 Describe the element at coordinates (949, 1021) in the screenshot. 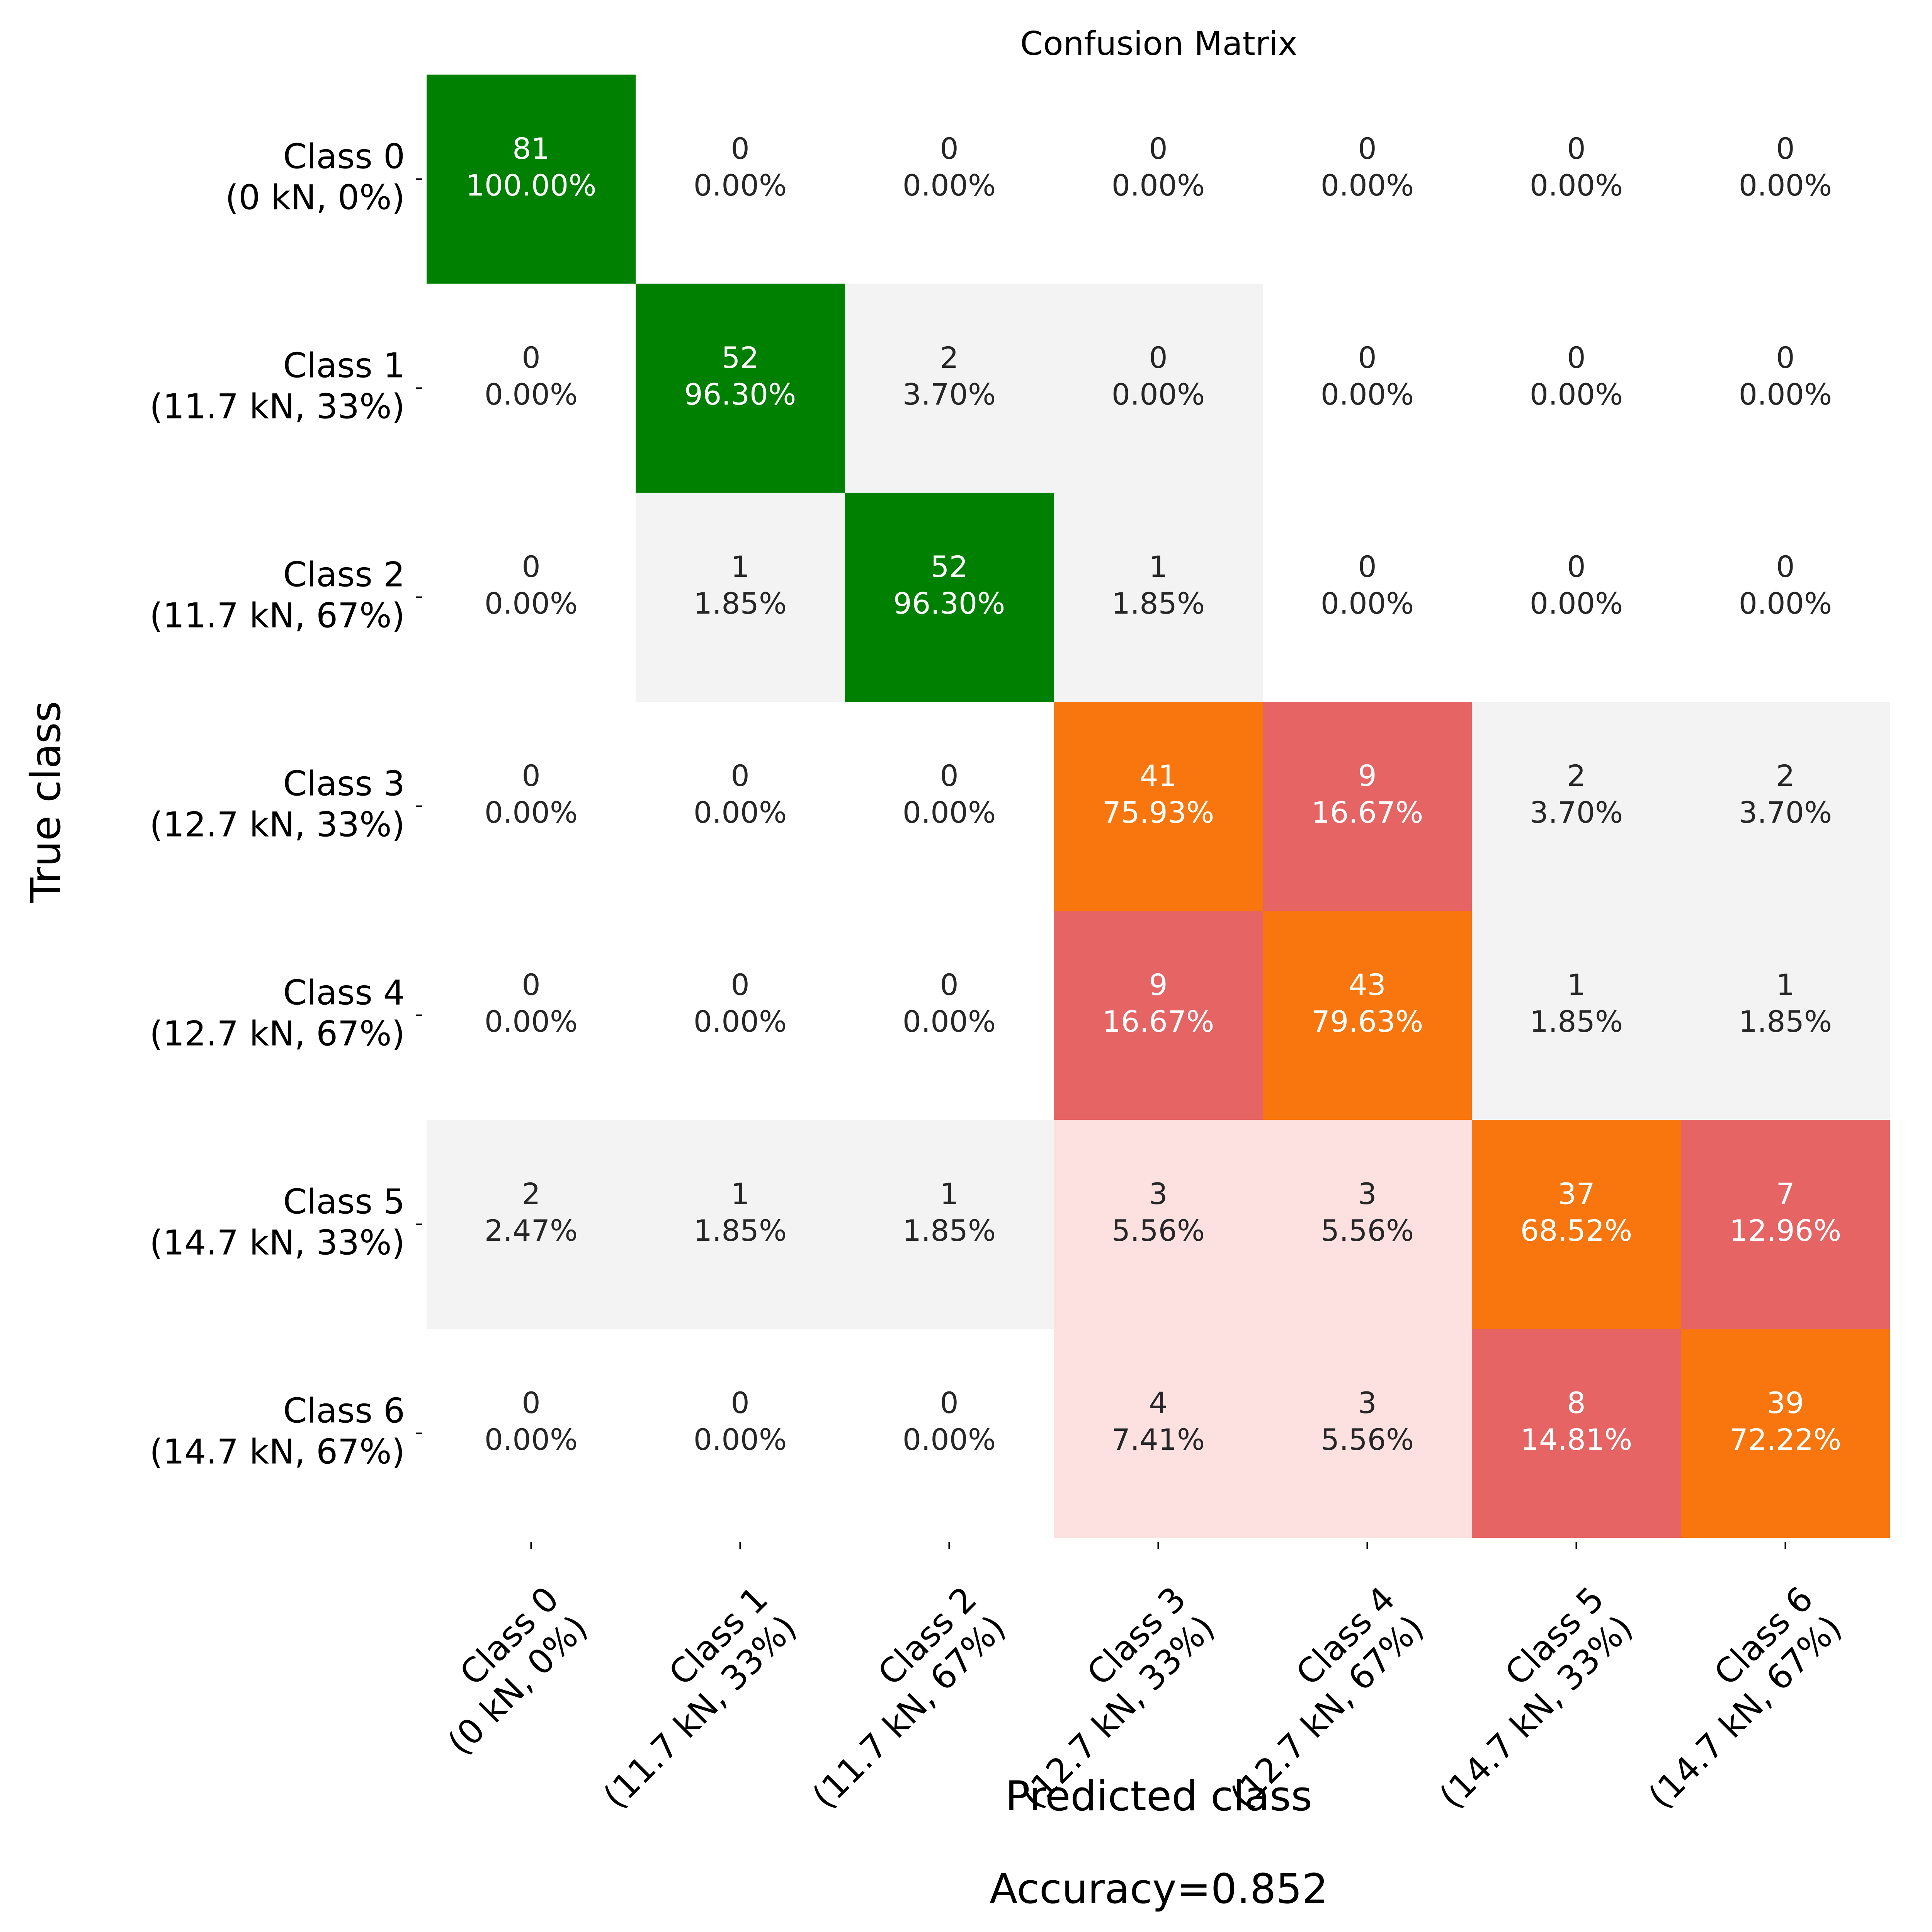

I see `cell-percent-r4-c2: 0.00%` at that location.